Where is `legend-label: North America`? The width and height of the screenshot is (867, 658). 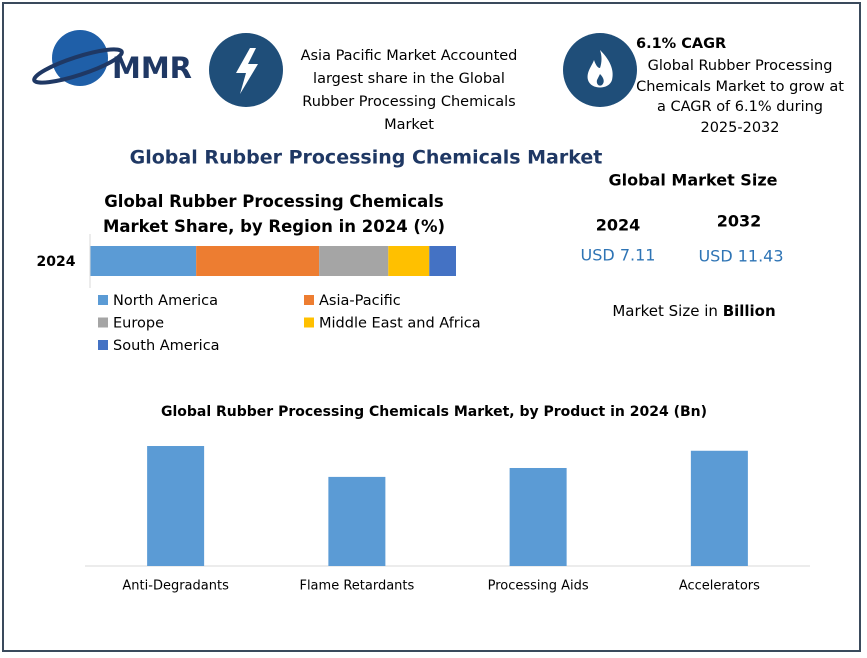 legend-label: North America is located at coordinates (165, 301).